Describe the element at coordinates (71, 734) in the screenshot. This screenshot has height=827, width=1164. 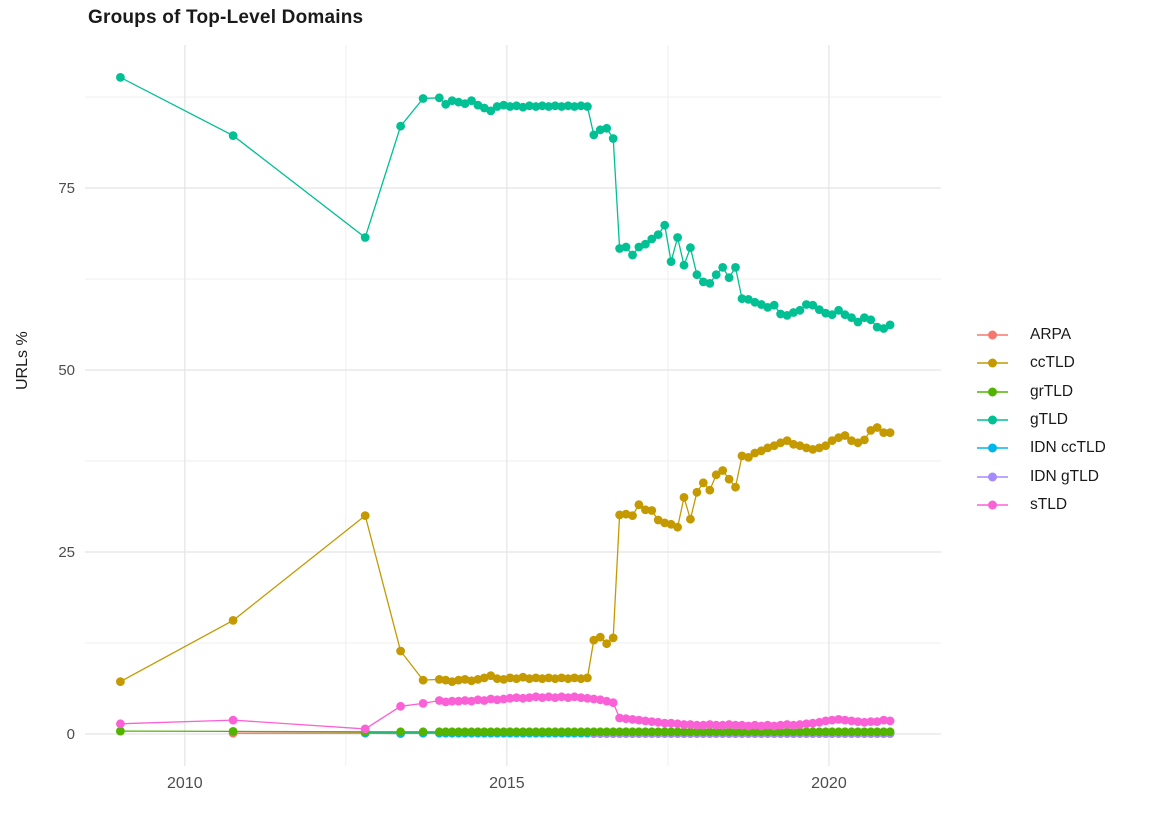
I see `y-tick-label: 0` at that location.